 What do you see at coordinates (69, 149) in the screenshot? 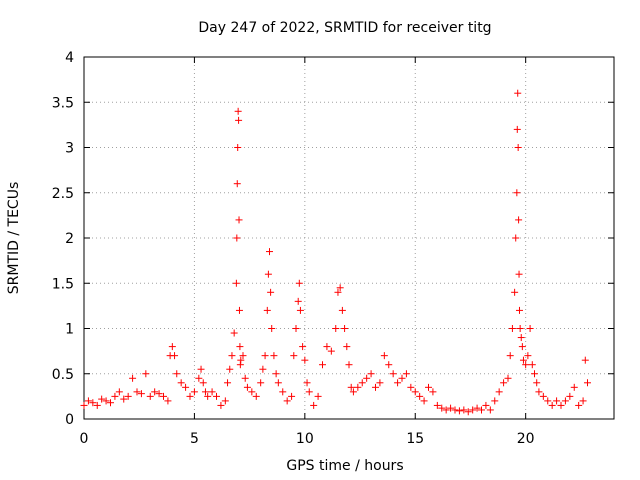
I see `y-tick-label: 3` at bounding box center [69, 149].